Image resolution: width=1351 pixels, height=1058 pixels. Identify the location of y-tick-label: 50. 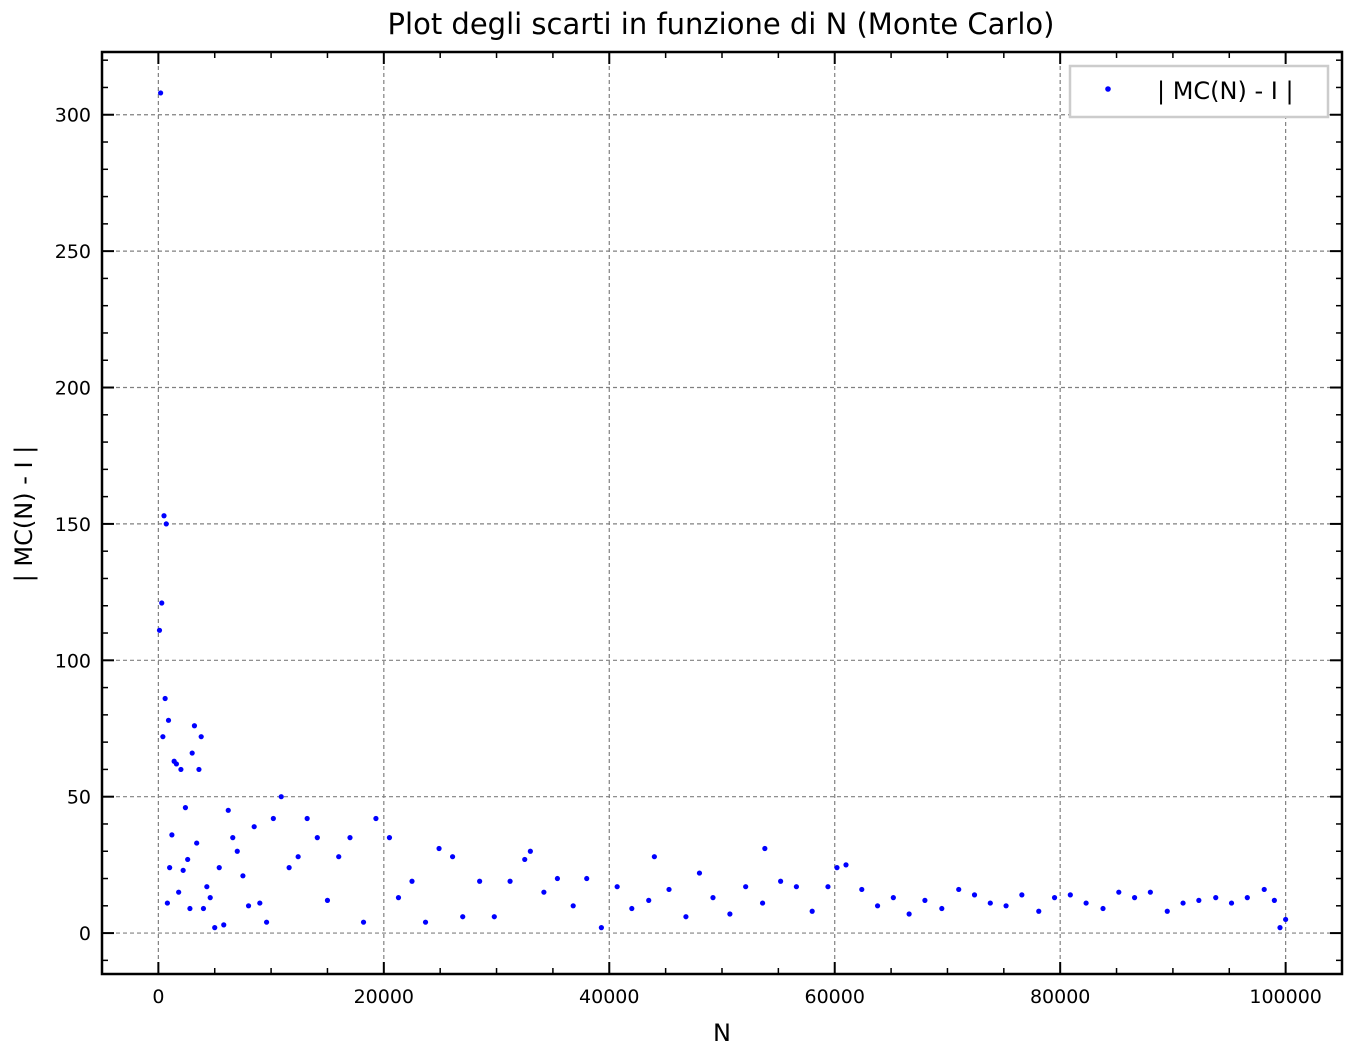
(79, 798).